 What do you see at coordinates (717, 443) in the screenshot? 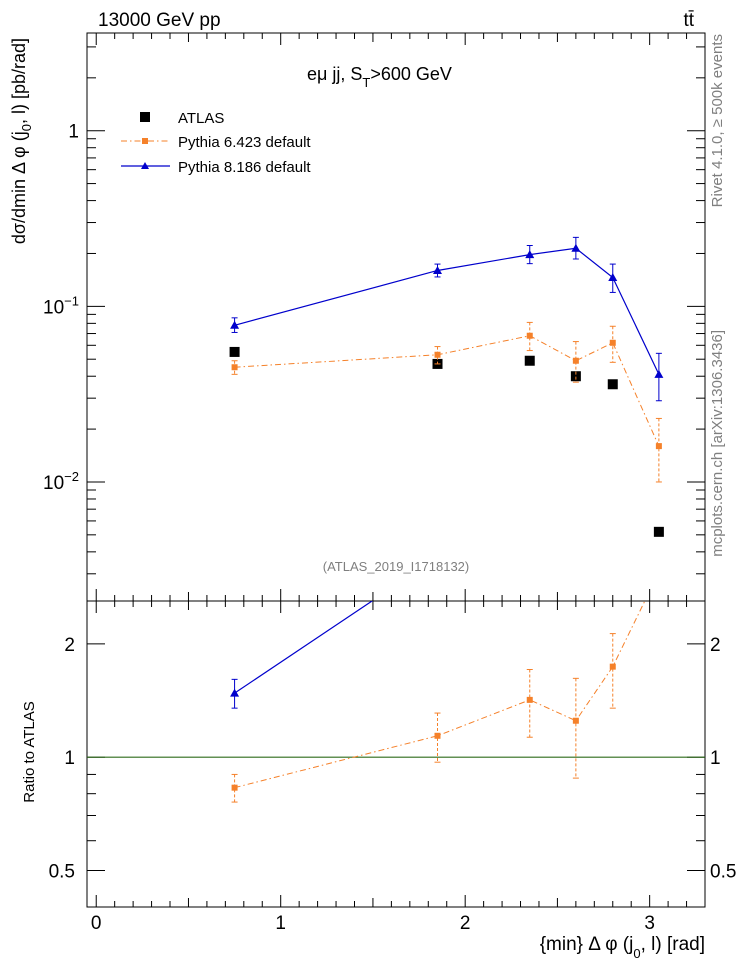
I see `mcplots-label: mcplots.cern.ch [arXiv:1306.3436]` at bounding box center [717, 443].